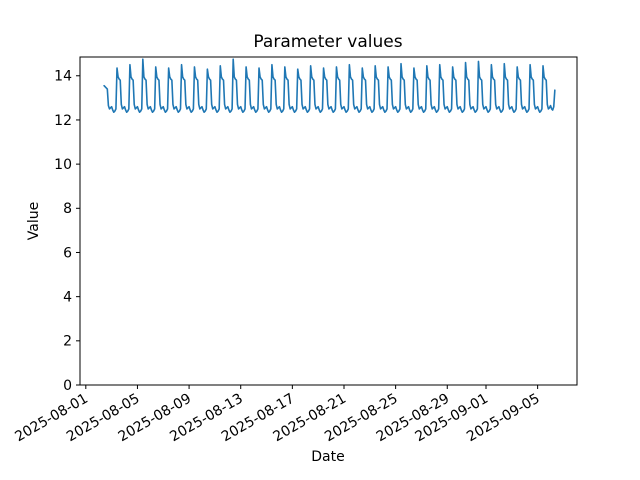  What do you see at coordinates (63, 77) in the screenshot?
I see `y-tick-label: 14` at bounding box center [63, 77].